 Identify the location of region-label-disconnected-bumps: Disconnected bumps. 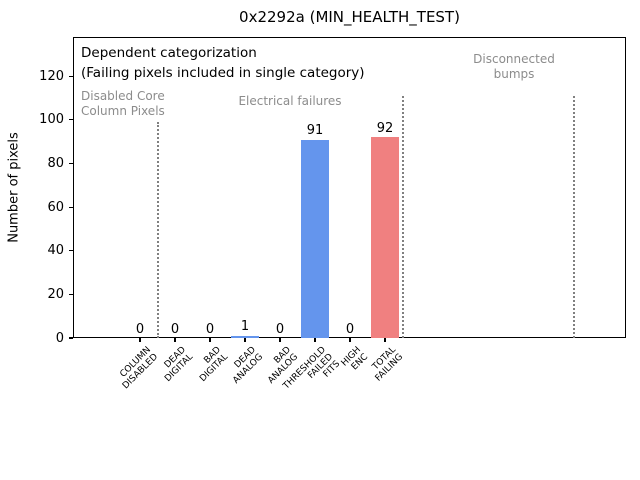
(514, 66).